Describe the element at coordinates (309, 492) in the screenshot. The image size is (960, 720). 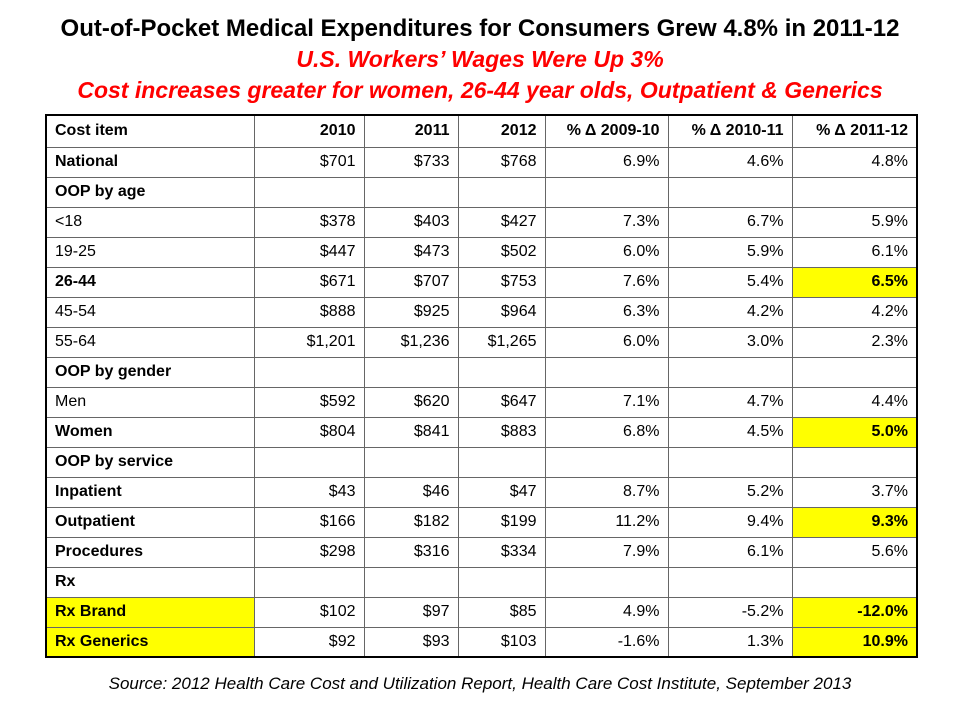
I see `table-cell: $43` at that location.